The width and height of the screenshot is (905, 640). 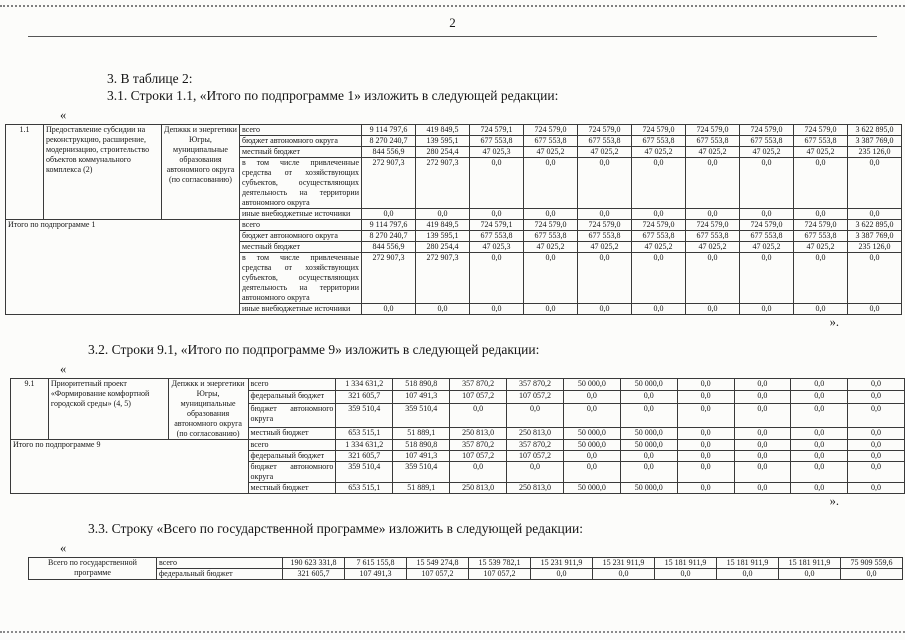 I want to click on open-quote-3: «, so click(x=63, y=548).